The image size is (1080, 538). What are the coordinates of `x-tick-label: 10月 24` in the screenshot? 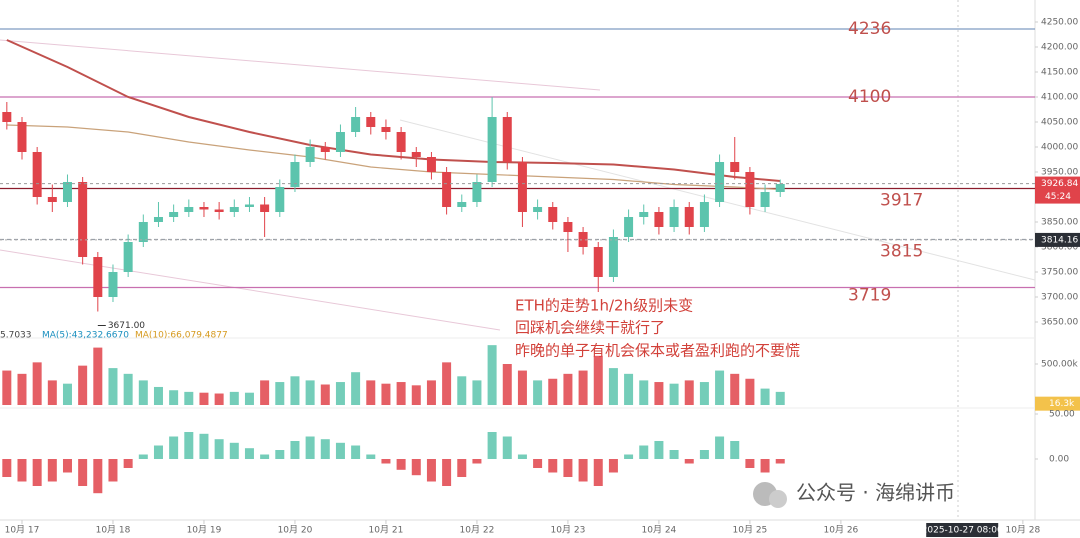 It's located at (659, 530).